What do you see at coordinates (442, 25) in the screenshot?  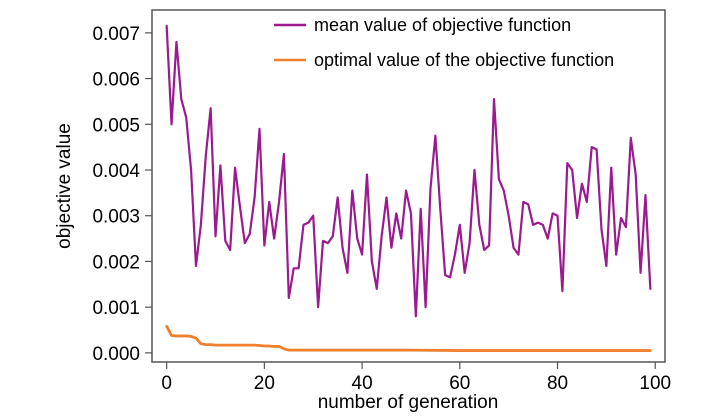 I see `legend-label-mean: mean value of objective function` at bounding box center [442, 25].